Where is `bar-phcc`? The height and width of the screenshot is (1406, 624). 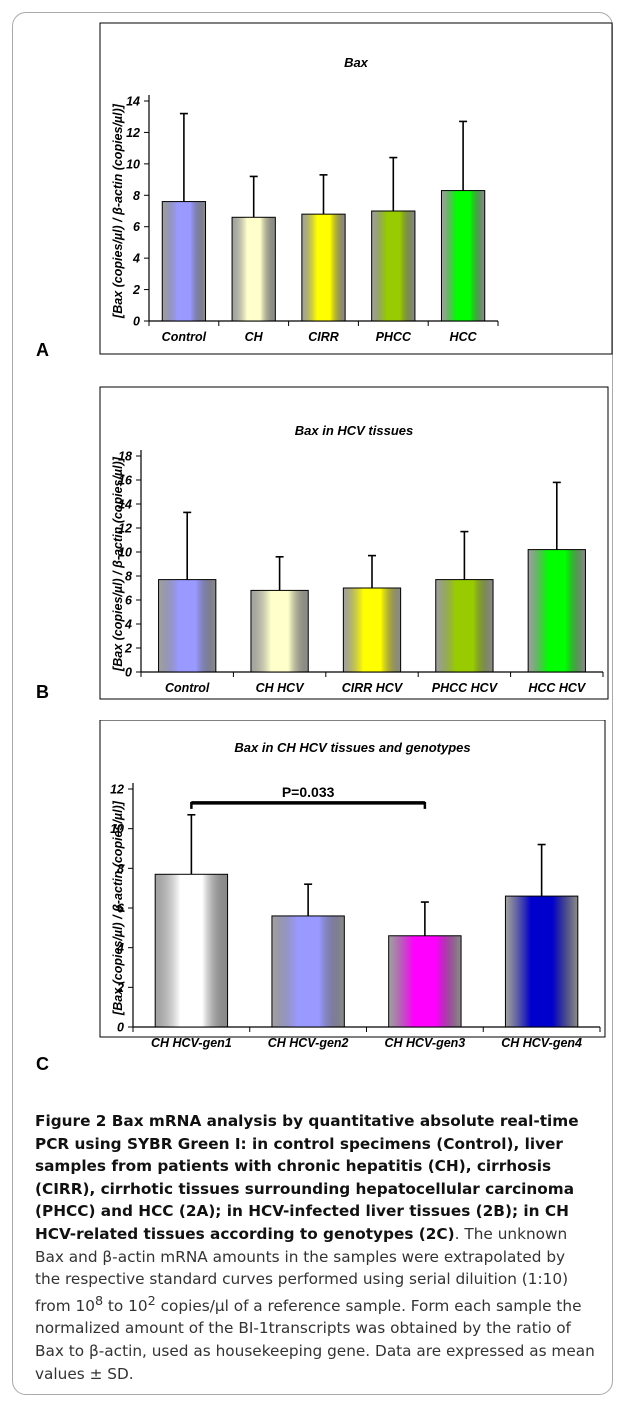
bar-phcc is located at coordinates (393, 266).